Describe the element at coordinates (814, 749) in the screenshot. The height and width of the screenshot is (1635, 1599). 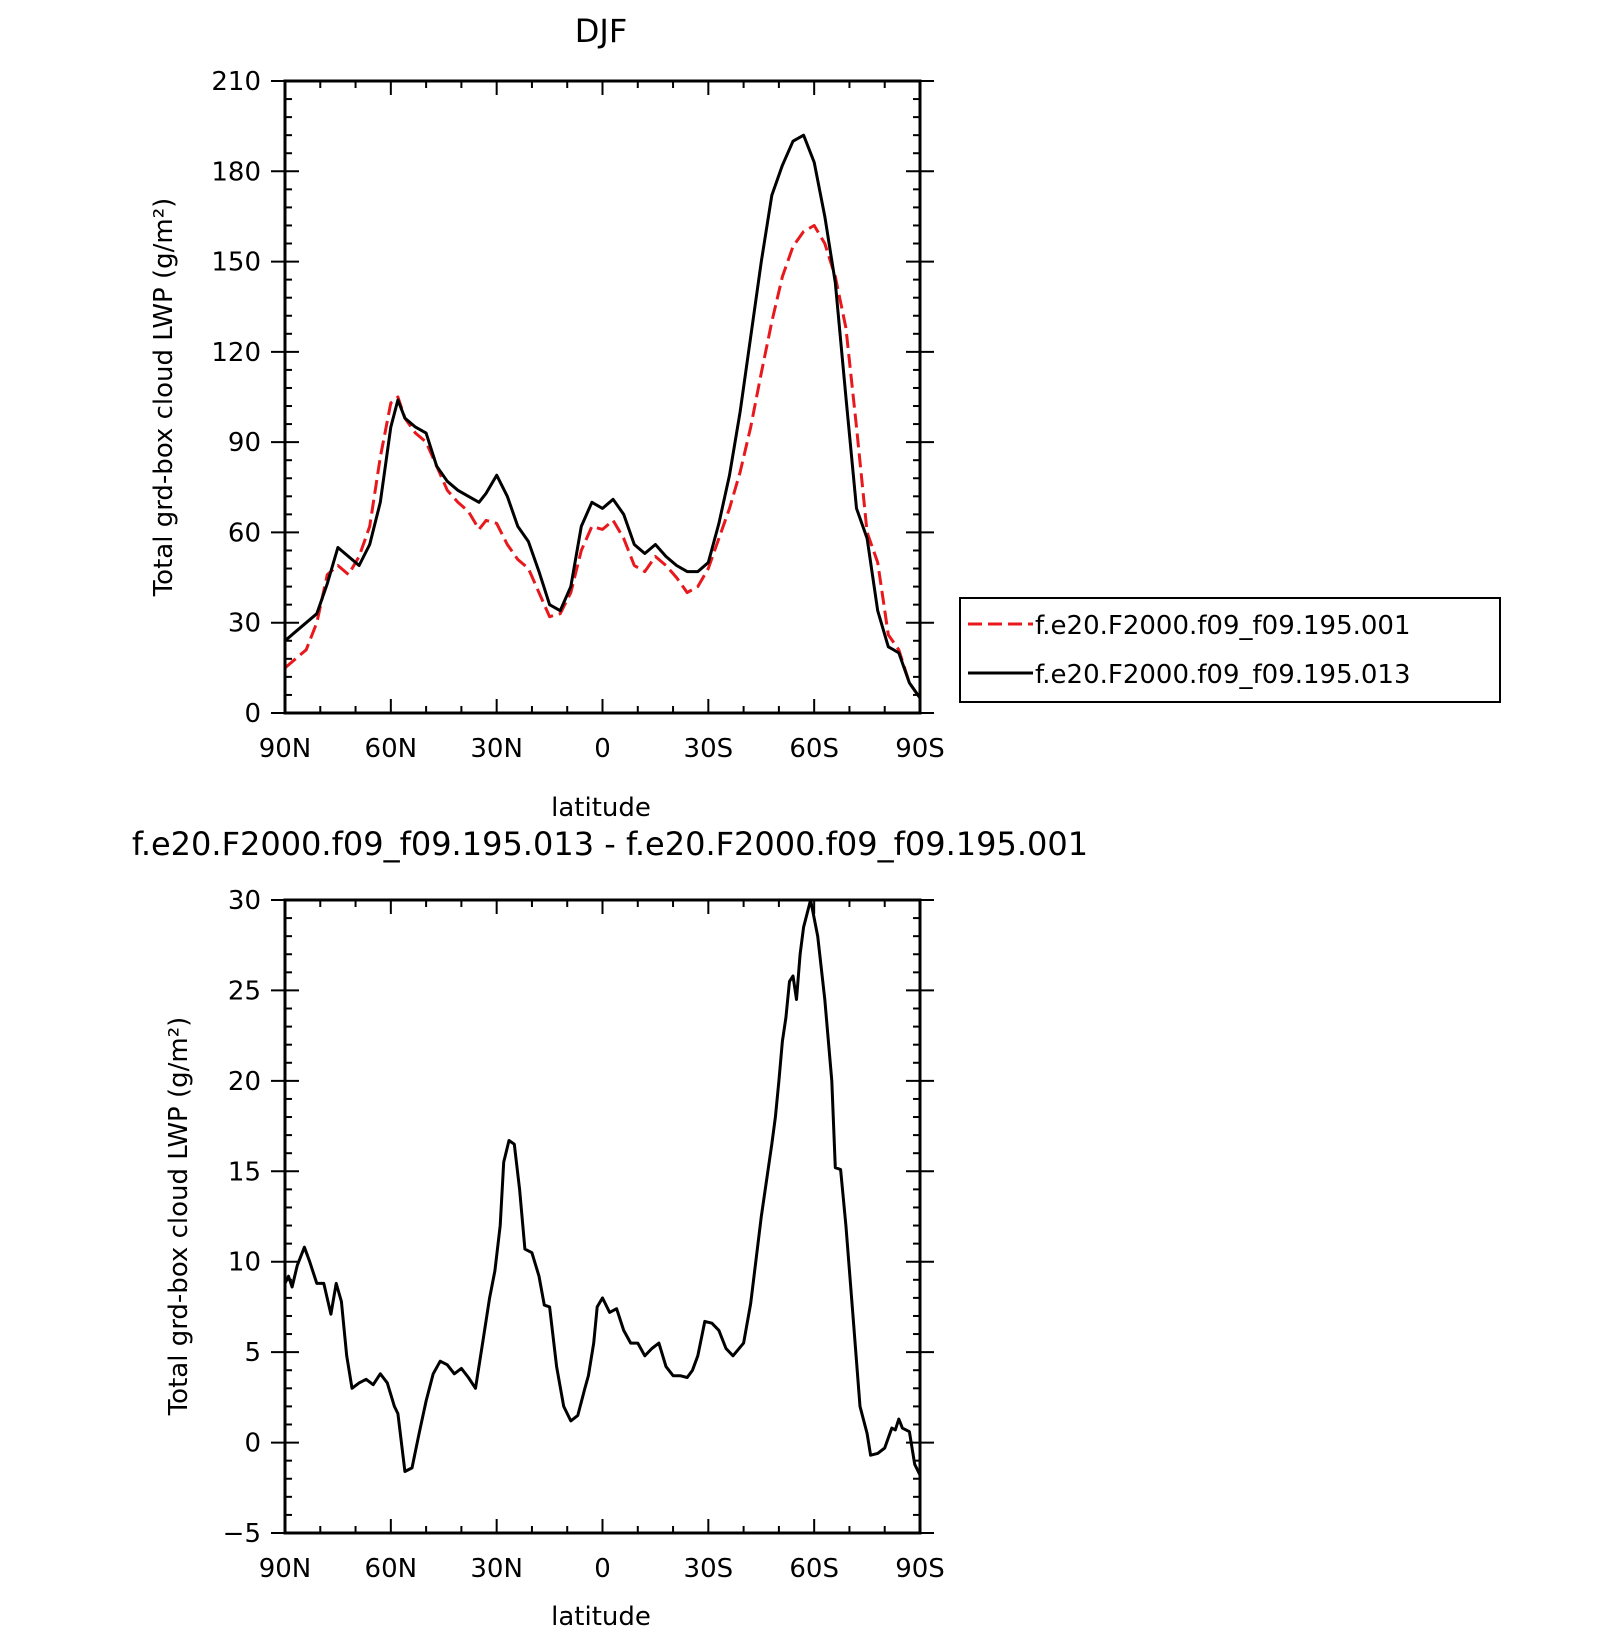
I see `top-x-tick-label: 60S` at that location.